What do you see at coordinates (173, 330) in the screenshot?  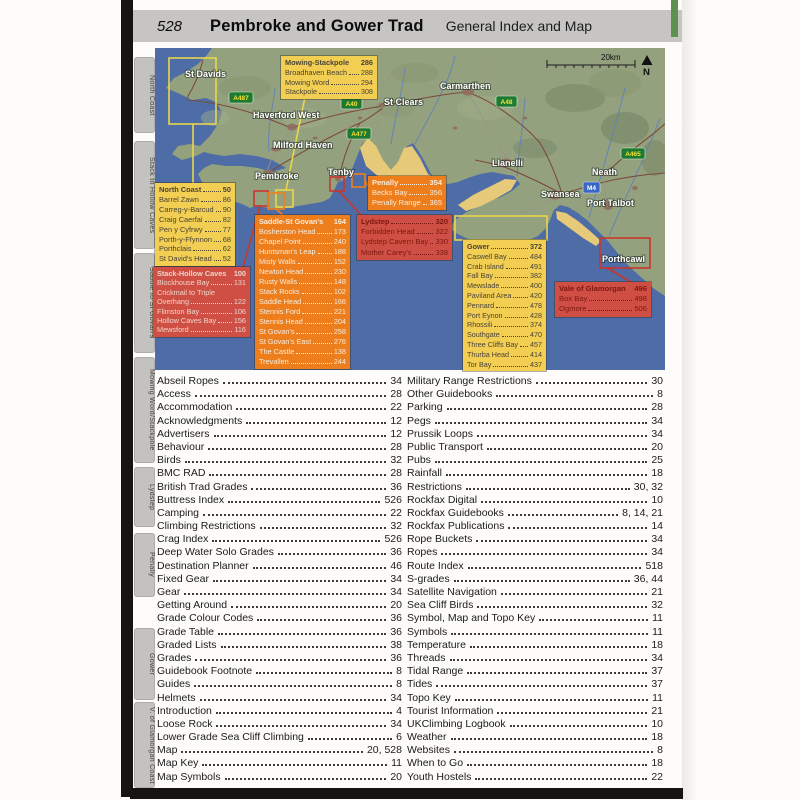 I see `entry-label: Mewsford` at bounding box center [173, 330].